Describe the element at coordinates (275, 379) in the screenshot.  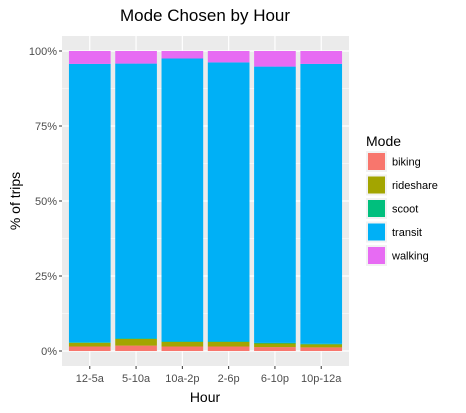
I see `x-tick-label: 6-10p` at that location.